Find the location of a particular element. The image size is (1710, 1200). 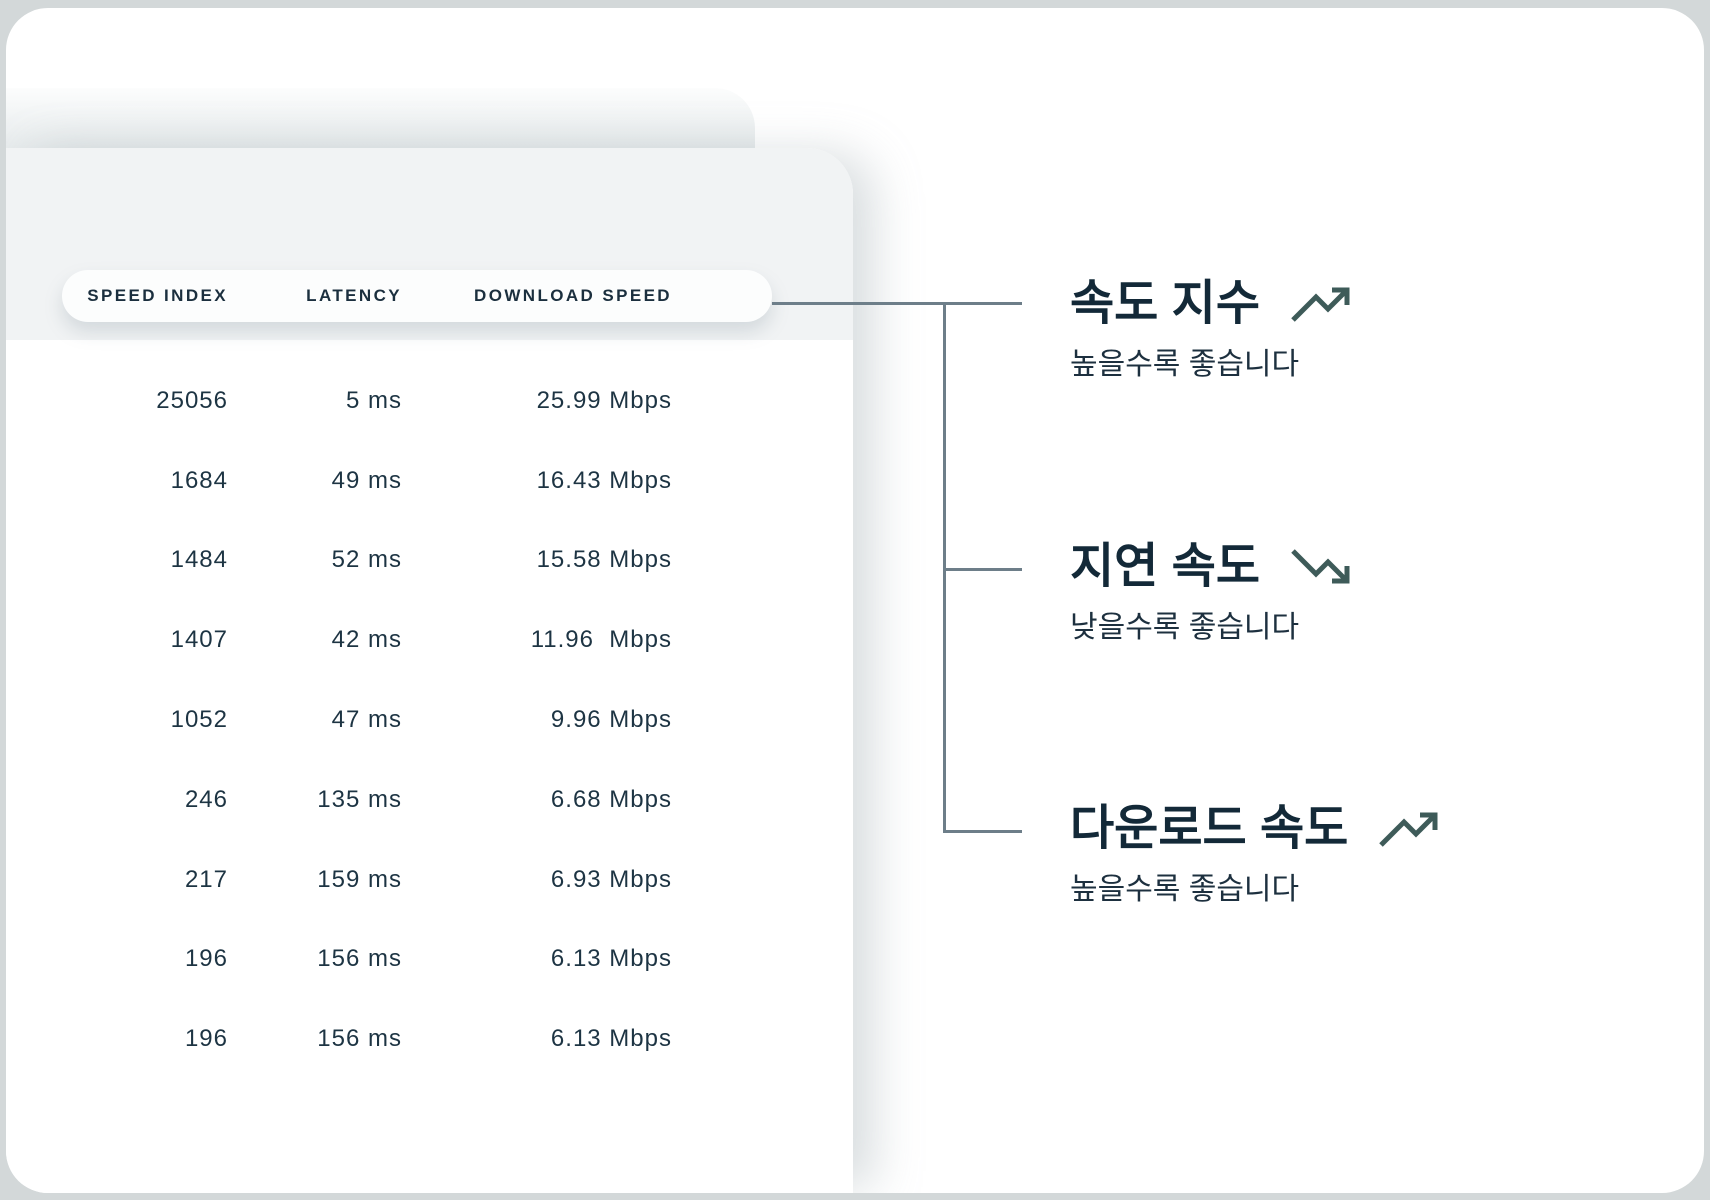

annotation-title: 속도 지수 is located at coordinates (1165, 303).